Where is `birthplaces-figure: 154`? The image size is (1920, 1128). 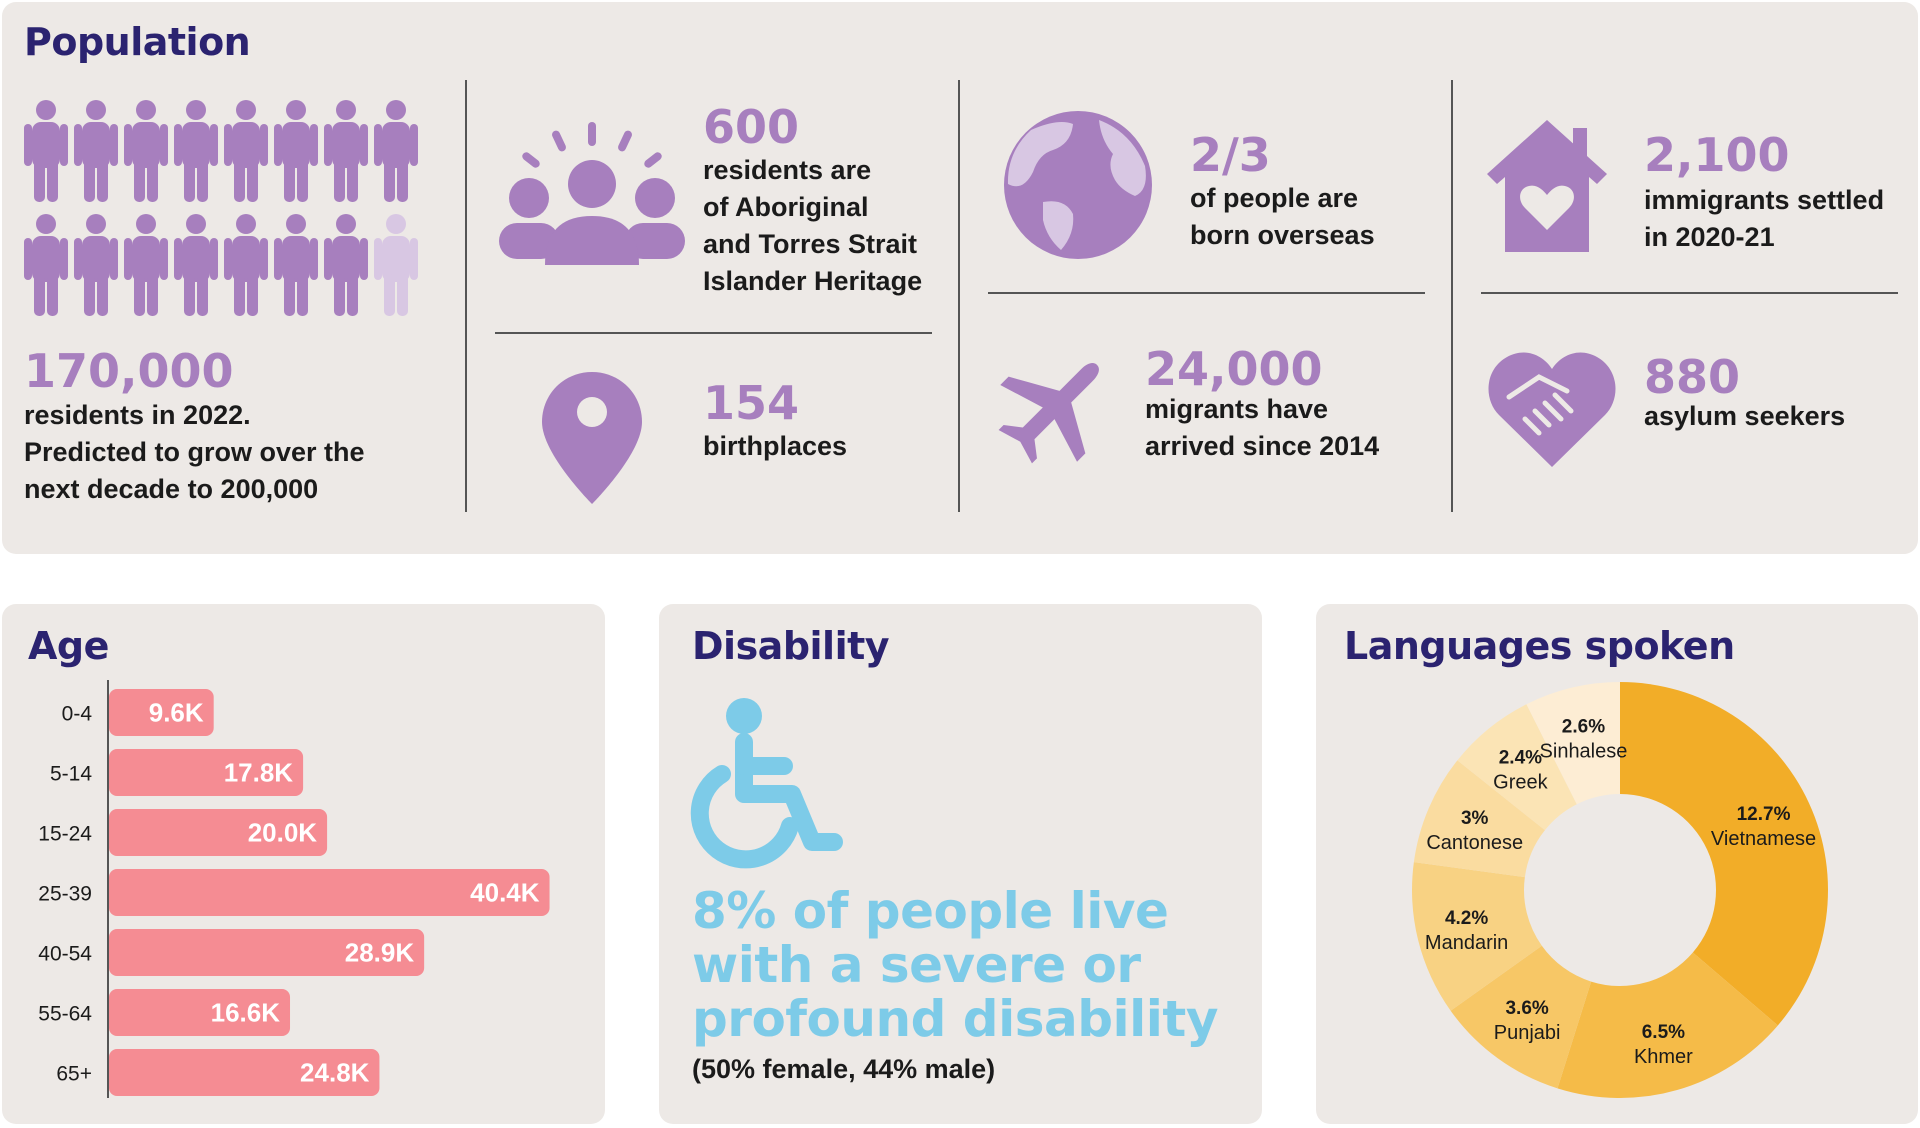 birthplaces-figure: 154 is located at coordinates (751, 403).